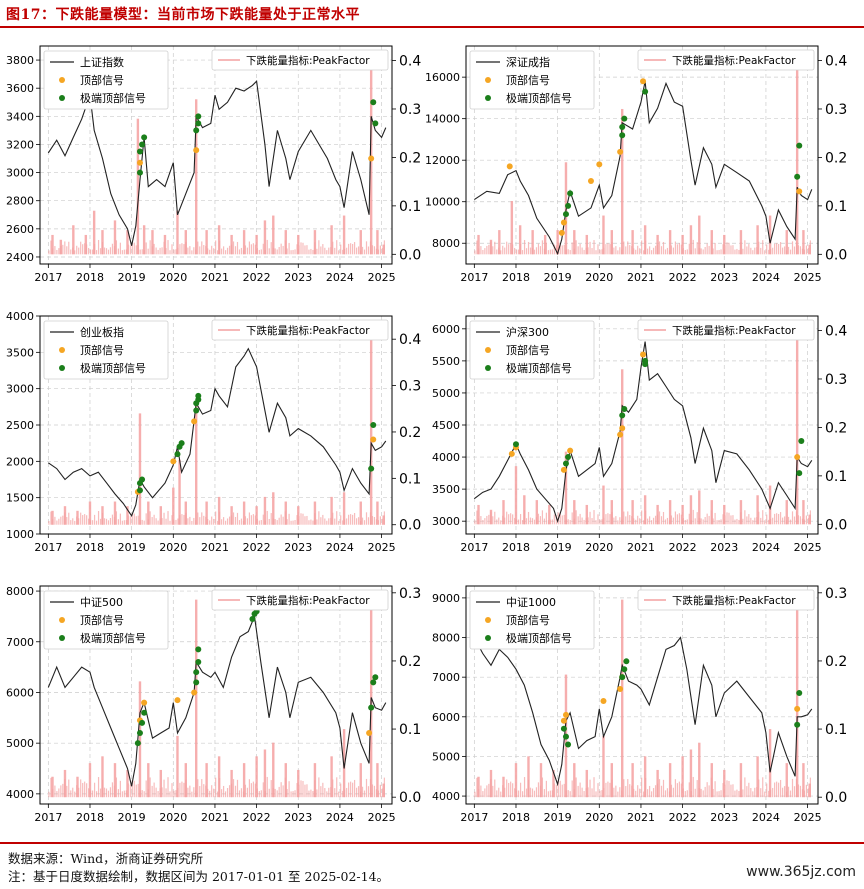  What do you see at coordinates (300, 60) in the screenshot?
I see `legend-box` at bounding box center [300, 60].